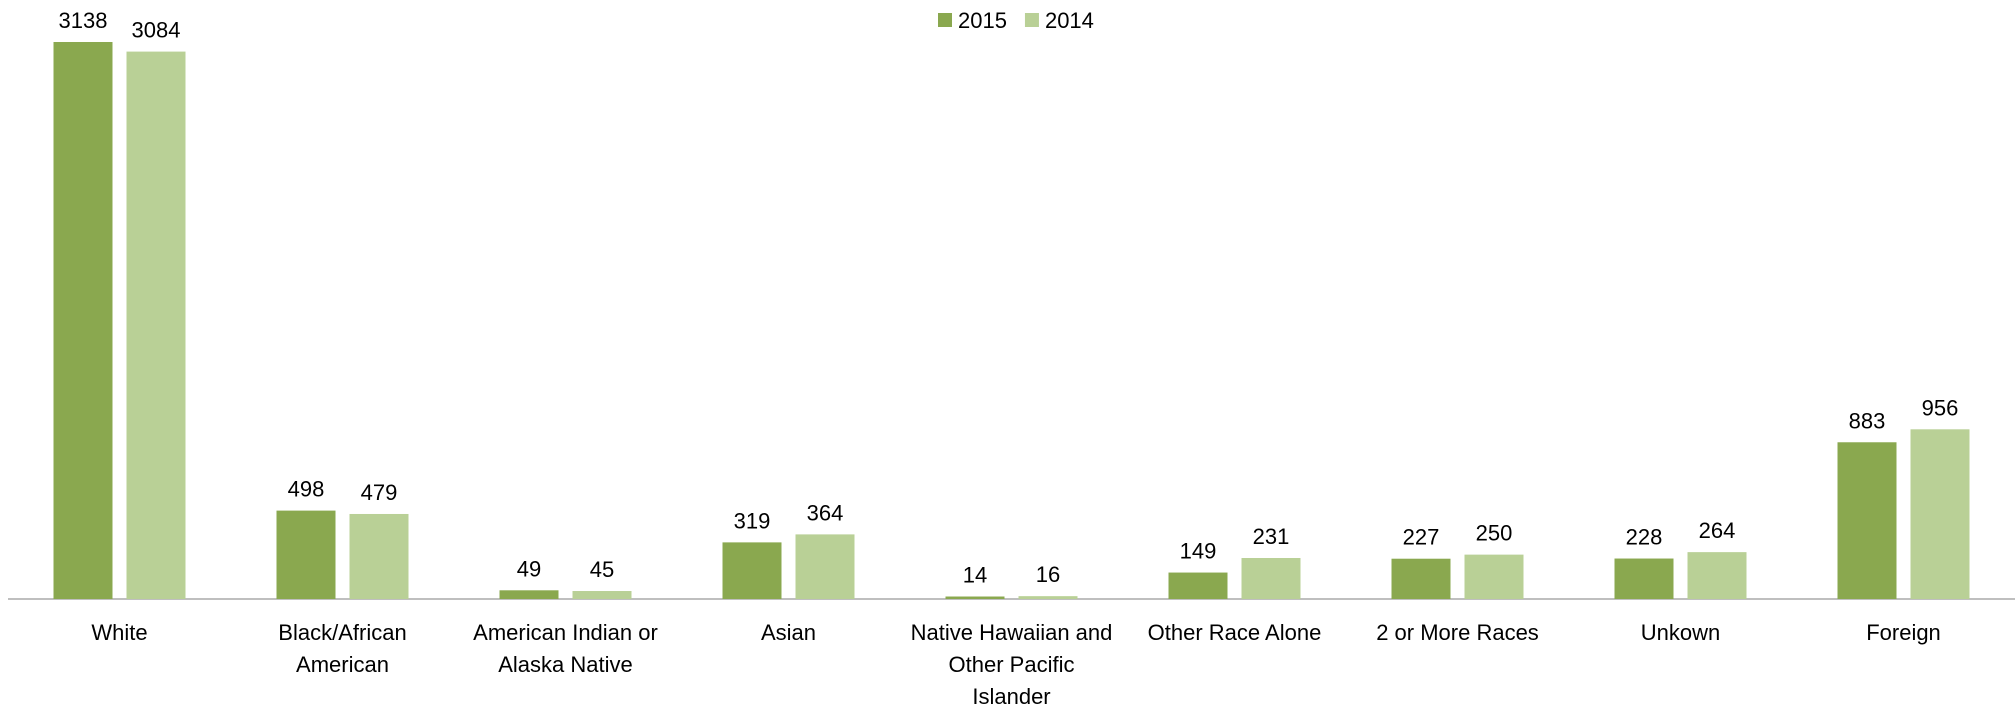  Describe the element at coordinates (982, 20) in the screenshot. I see `legend-label: 2015` at that location.